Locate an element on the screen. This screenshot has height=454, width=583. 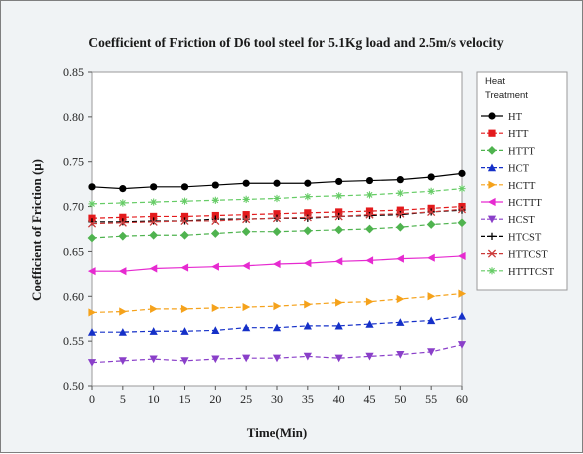
x-tick-label: 10 is located at coordinates (154, 399).